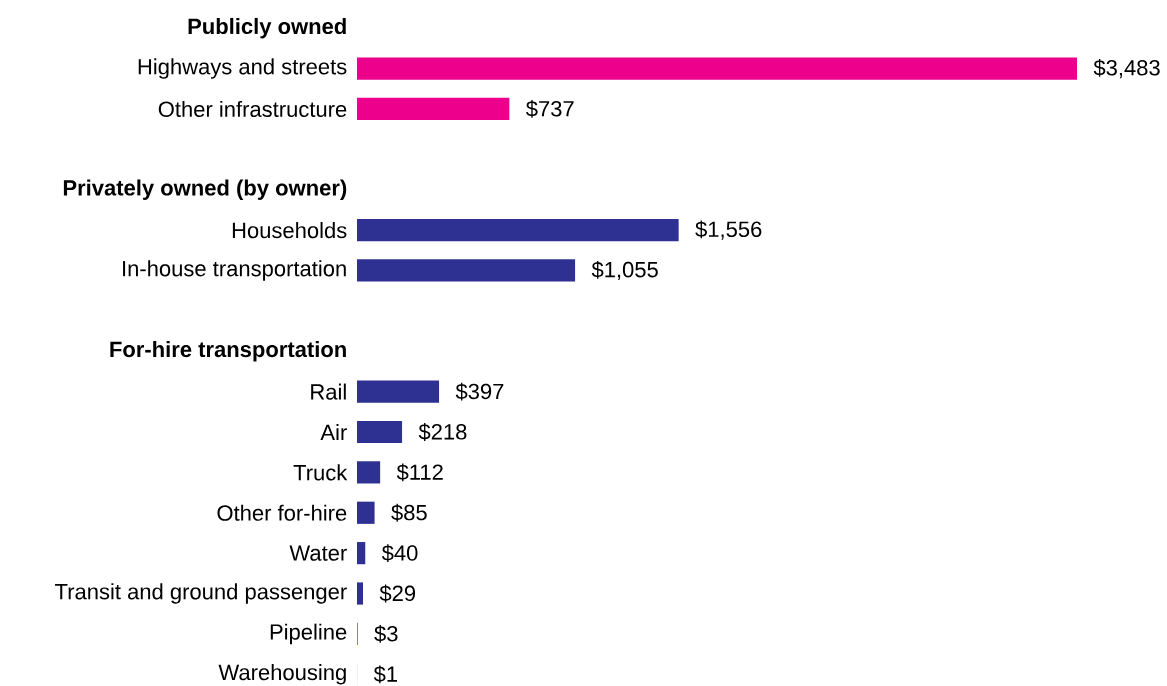  I want to click on data-label: $3,483, so click(1126, 69).